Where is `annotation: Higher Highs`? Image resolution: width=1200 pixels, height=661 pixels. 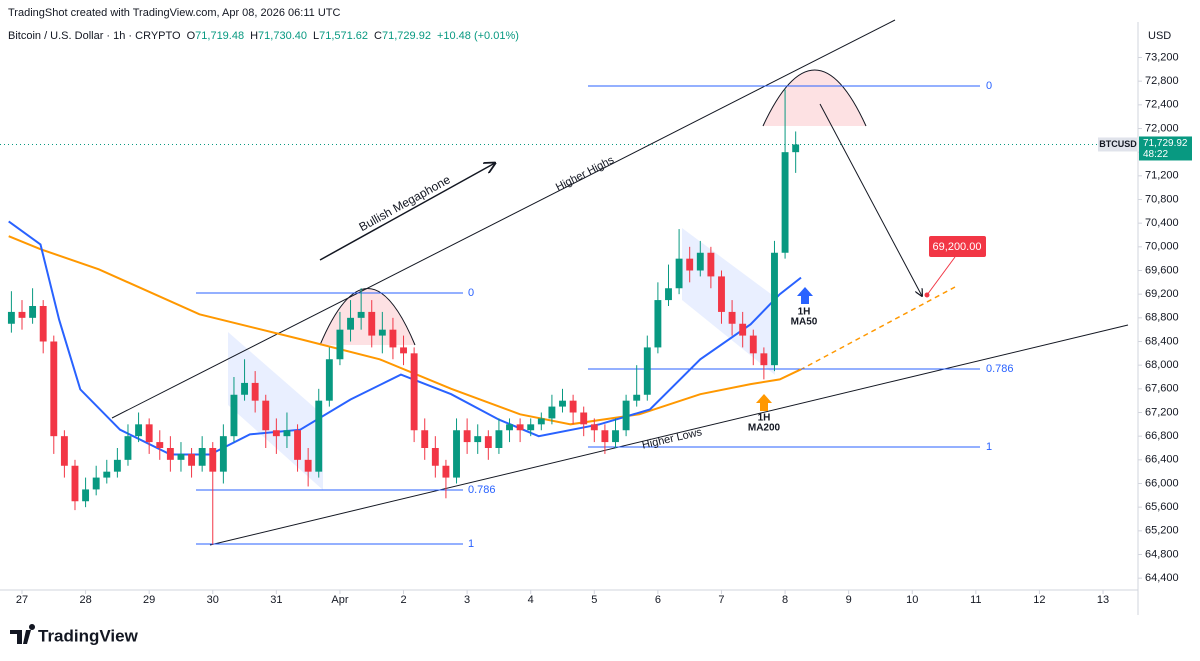 annotation: Higher Highs is located at coordinates (585, 174).